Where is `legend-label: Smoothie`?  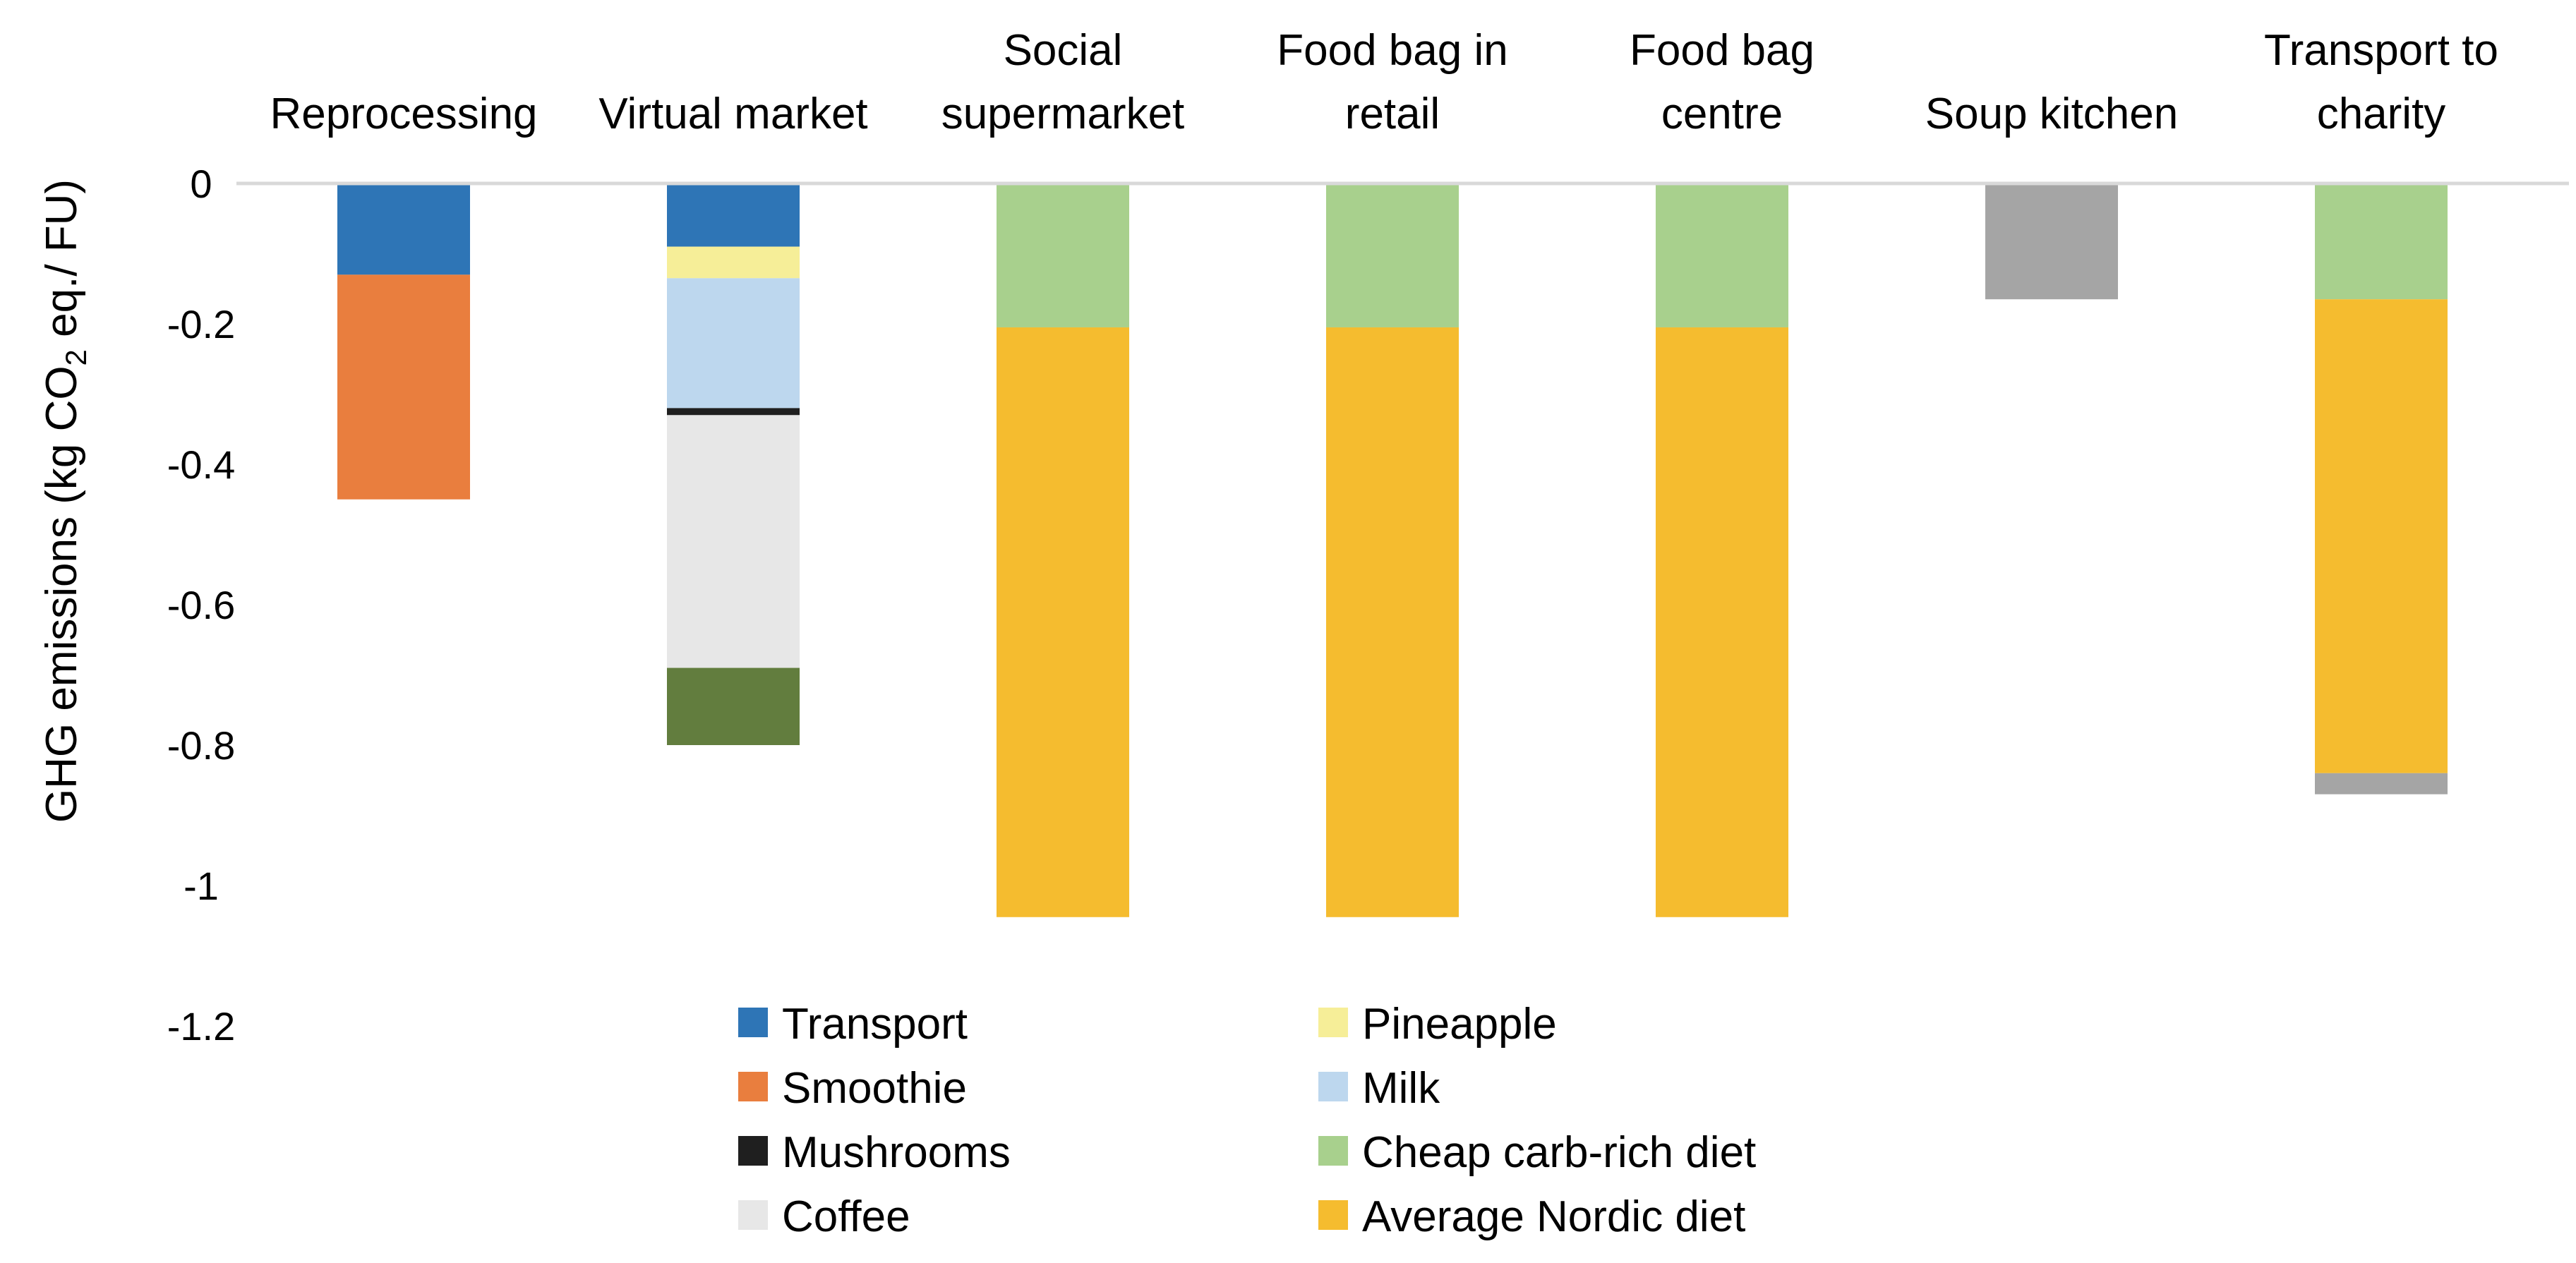
legend-label: Smoothie is located at coordinates (874, 1088).